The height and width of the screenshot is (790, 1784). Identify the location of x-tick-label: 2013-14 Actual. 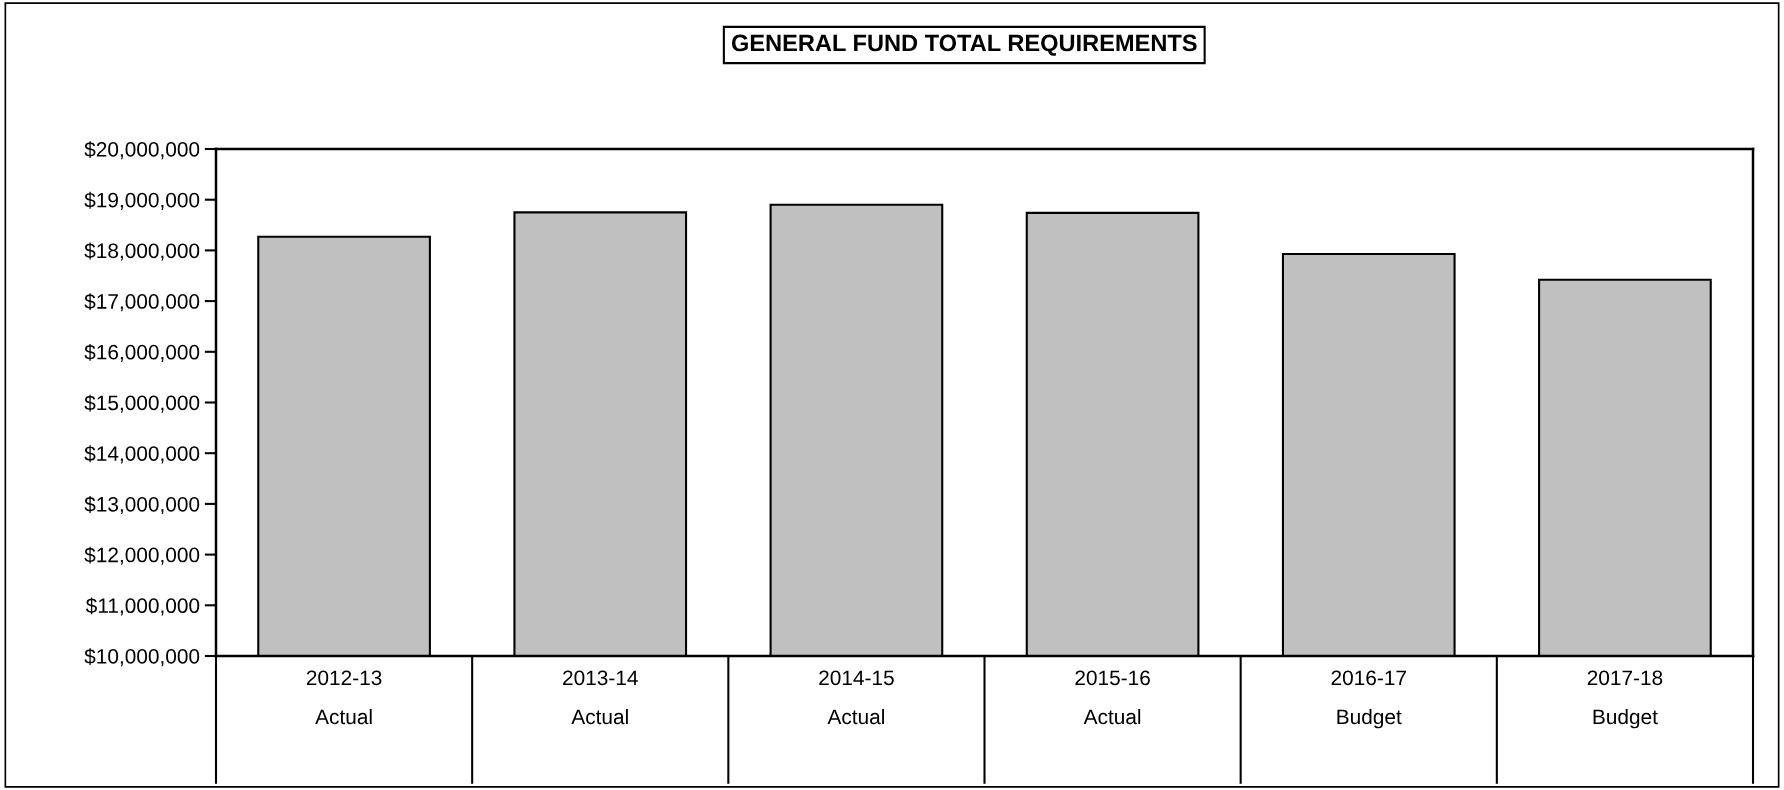
(600, 697).